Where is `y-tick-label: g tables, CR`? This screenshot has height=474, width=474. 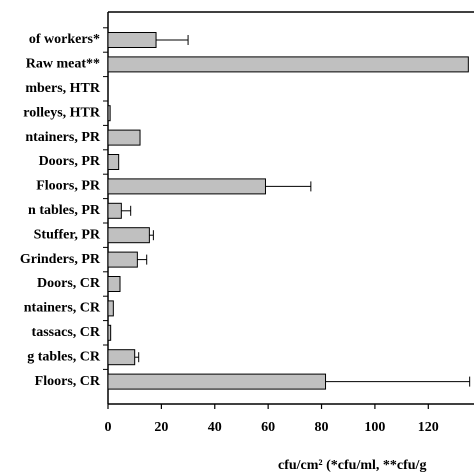 y-tick-label: g tables, CR is located at coordinates (64, 356).